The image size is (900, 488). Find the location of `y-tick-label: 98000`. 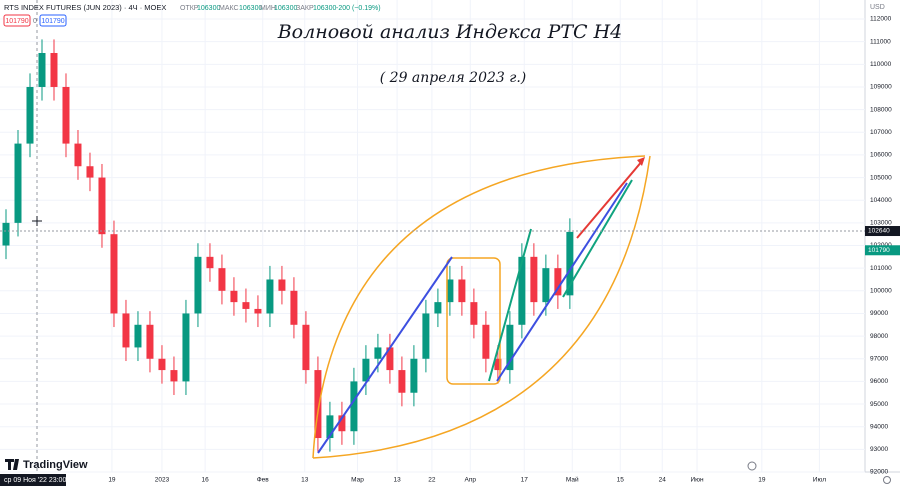

y-tick-label: 98000 is located at coordinates (879, 336).